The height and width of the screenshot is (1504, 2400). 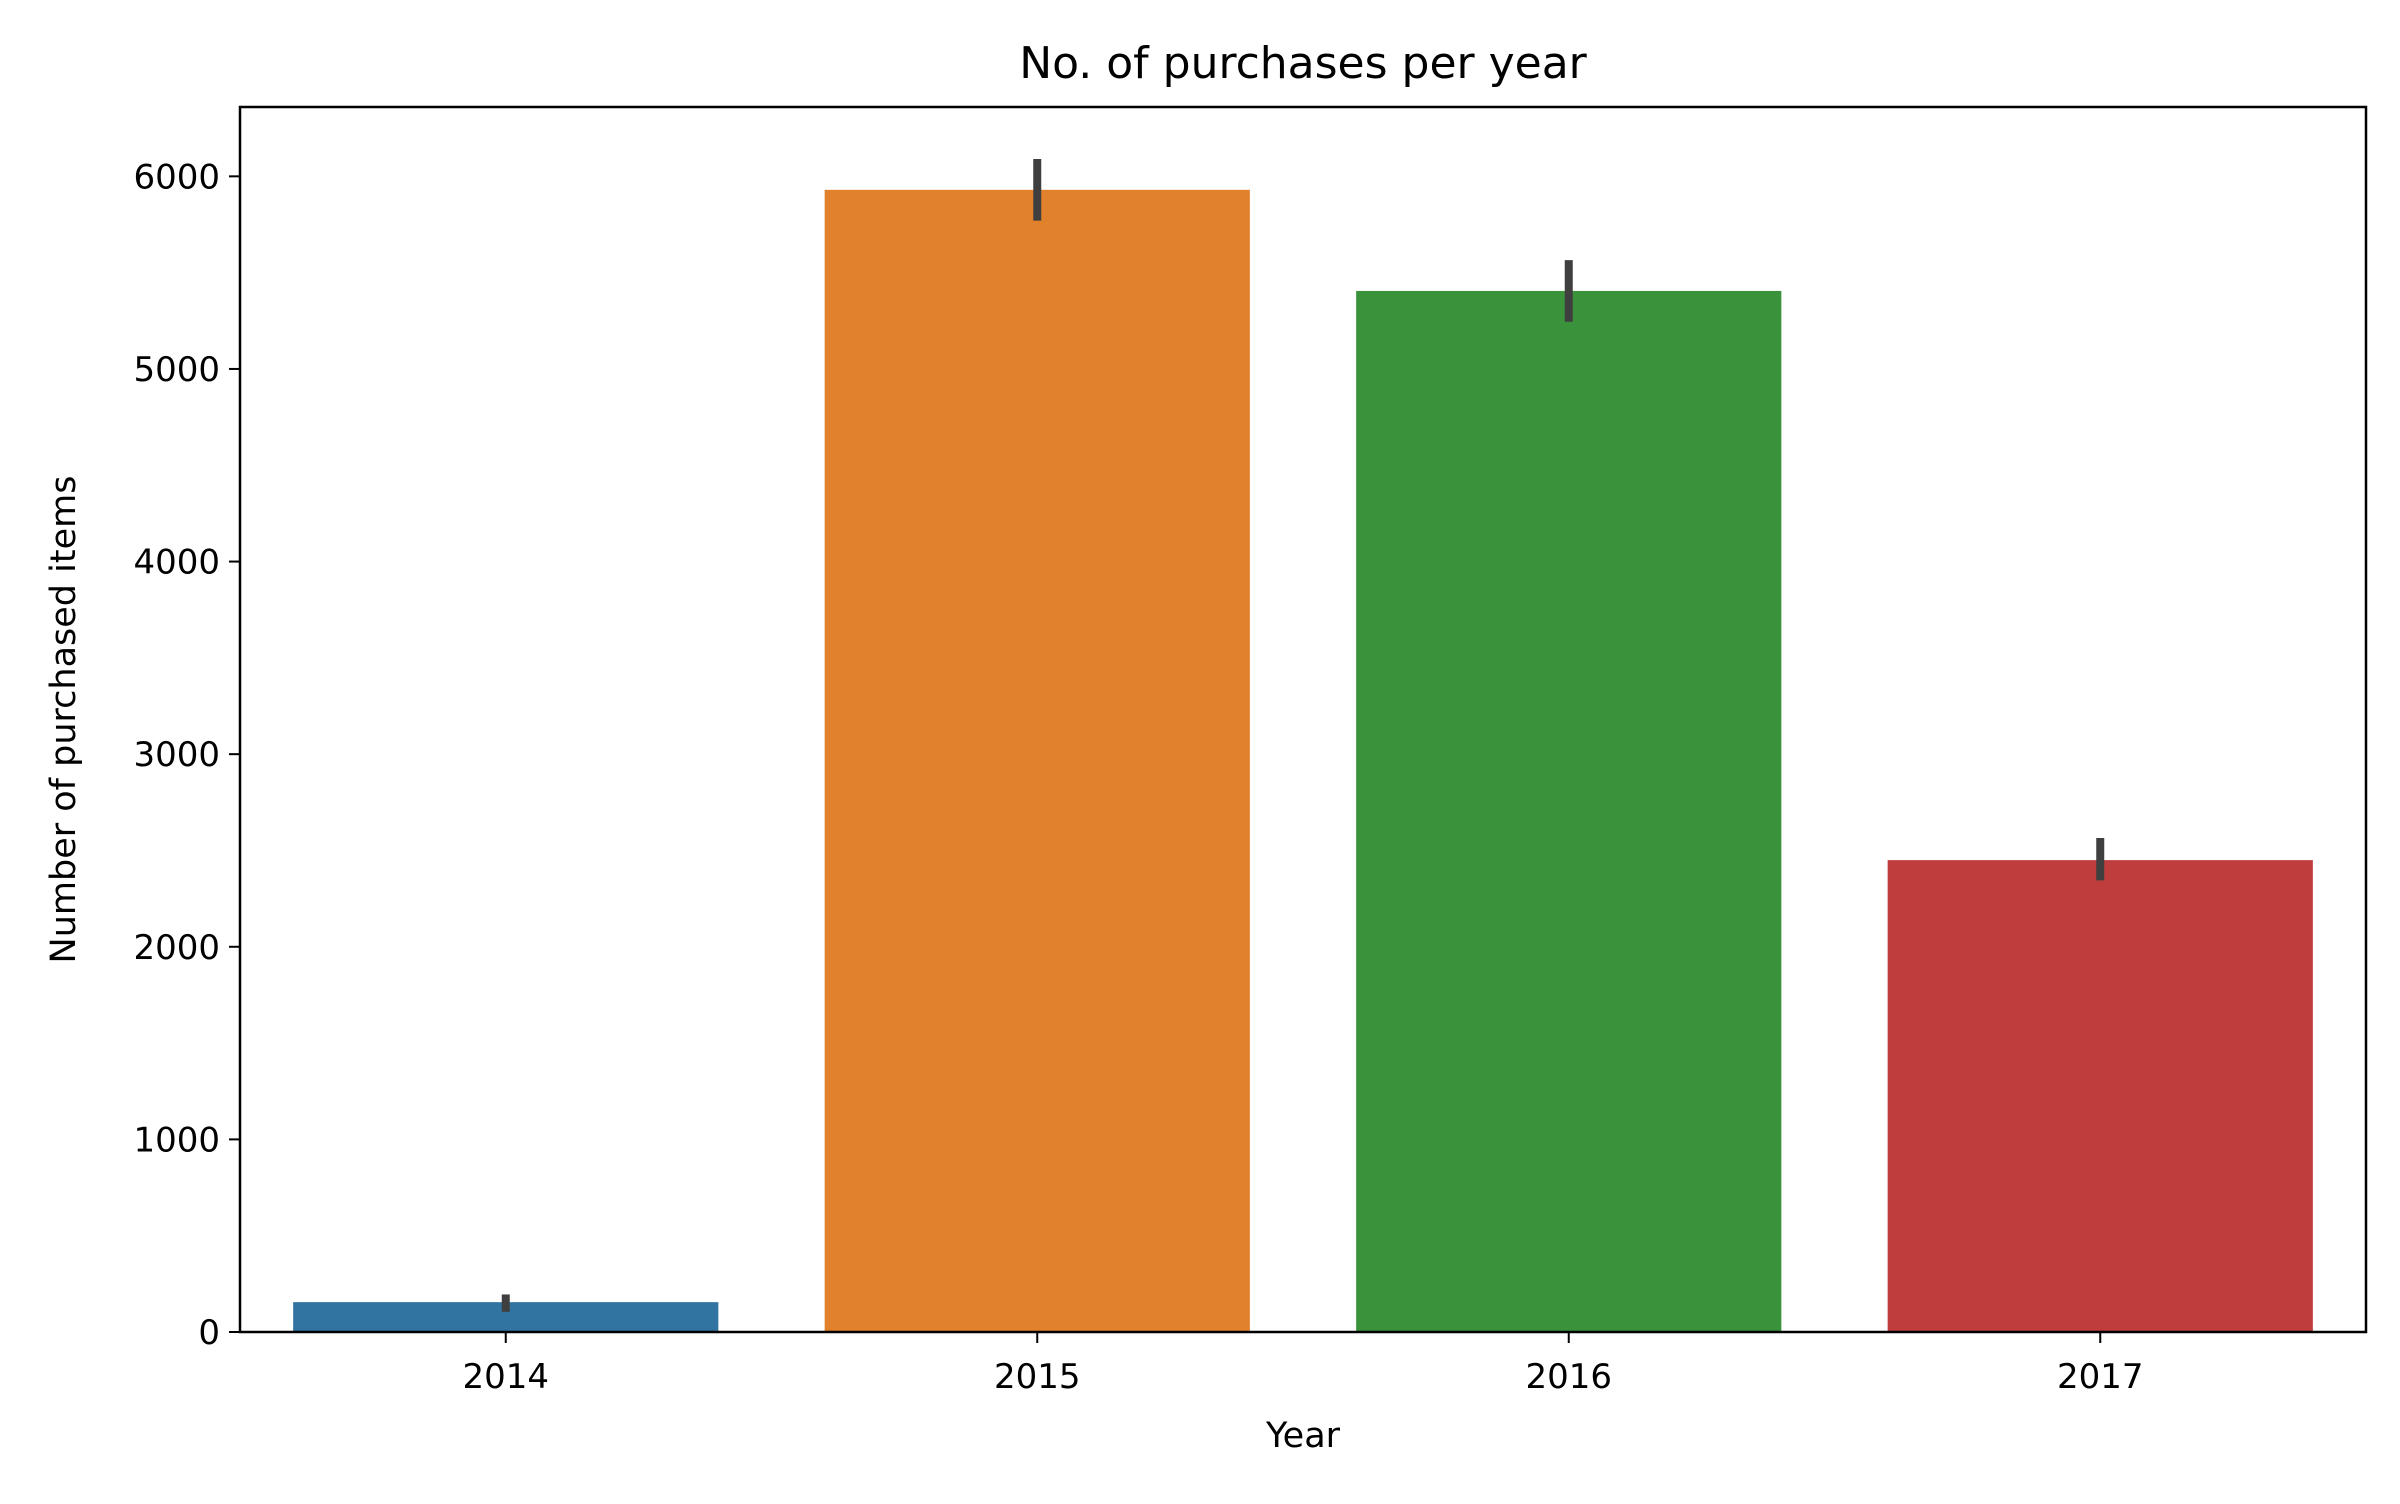 What do you see at coordinates (1037, 1377) in the screenshot?
I see `x-tick-label-2015: 2015` at bounding box center [1037, 1377].